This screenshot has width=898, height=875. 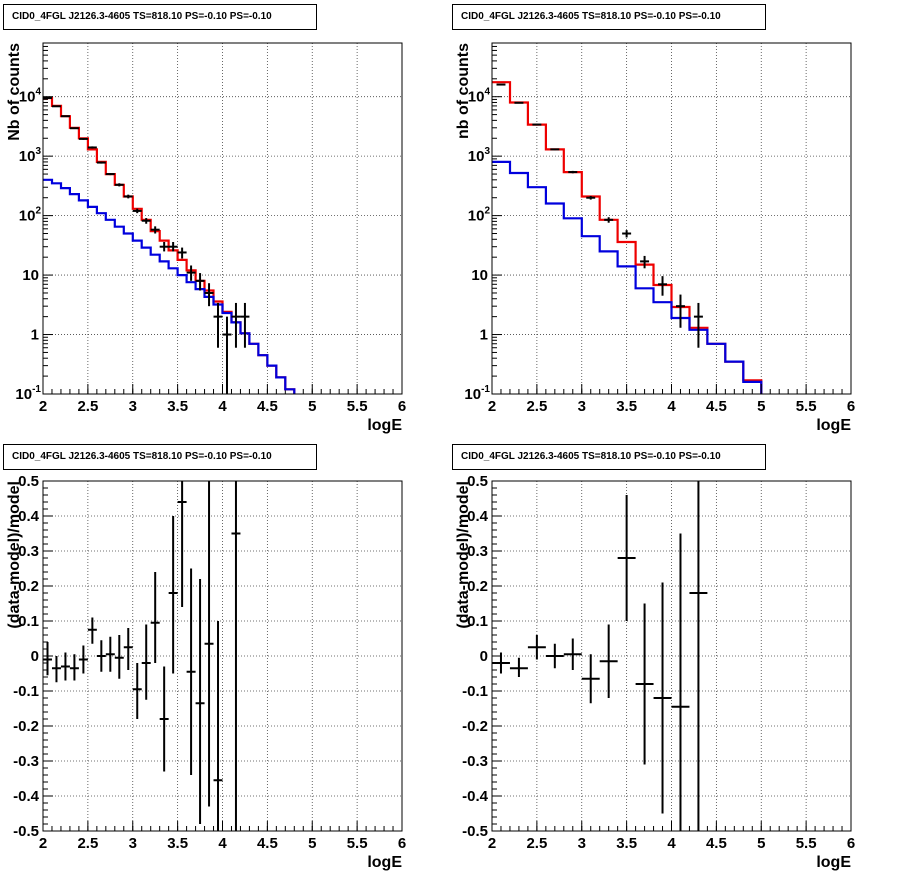 What do you see at coordinates (26, 726) in the screenshot?
I see `y-tick-label: -0.2` at bounding box center [26, 726].